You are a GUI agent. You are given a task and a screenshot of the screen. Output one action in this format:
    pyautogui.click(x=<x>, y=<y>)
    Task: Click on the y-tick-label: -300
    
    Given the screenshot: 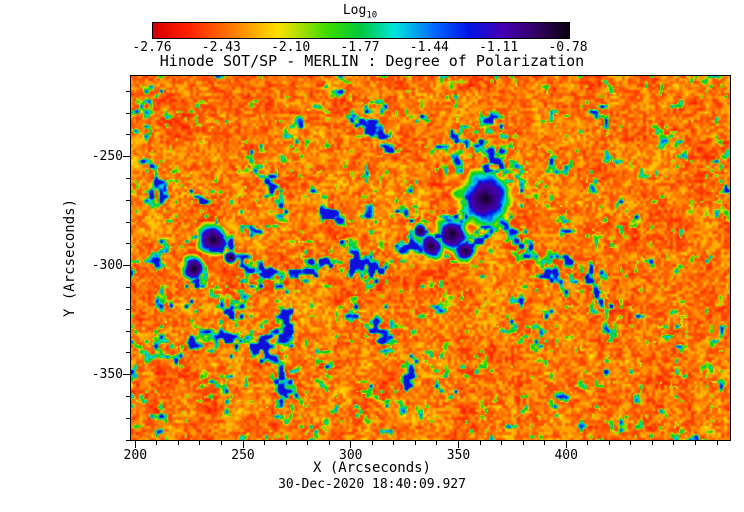 What is the action you would take?
    pyautogui.click(x=107, y=265)
    